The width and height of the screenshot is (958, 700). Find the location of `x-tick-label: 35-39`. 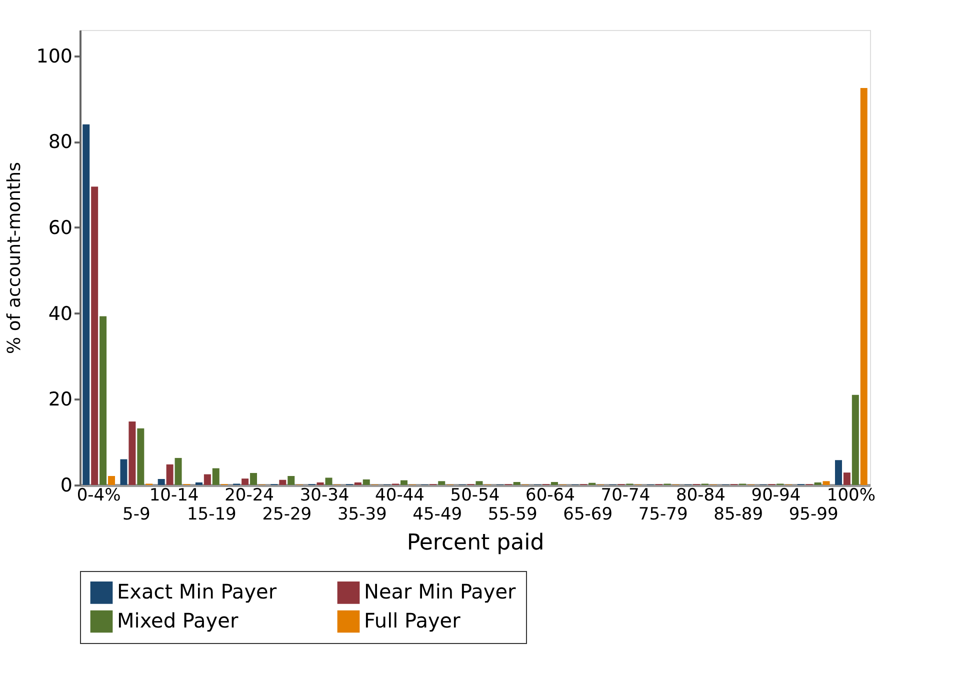

x-tick-label: 35-39 is located at coordinates (362, 514).